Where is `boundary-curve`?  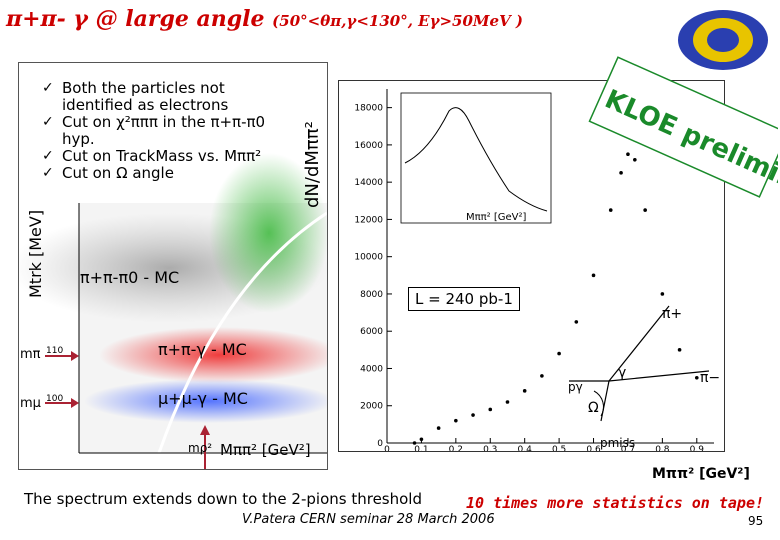 boundary-curve is located at coordinates (242, 332).